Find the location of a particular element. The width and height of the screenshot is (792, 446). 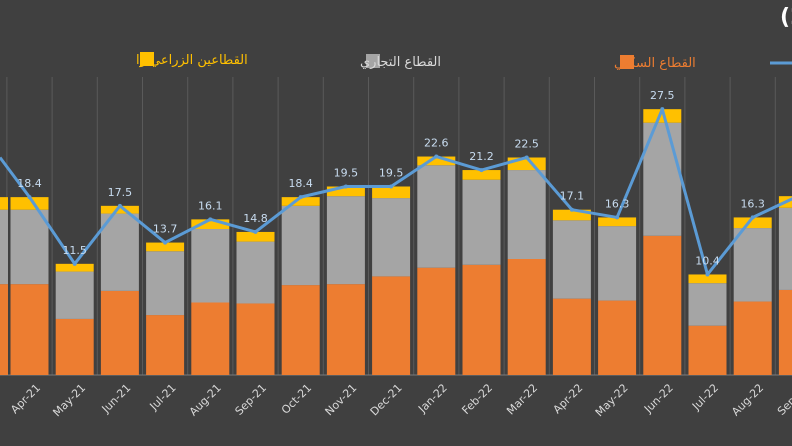

data-label: 16.3 is located at coordinates (752, 203).